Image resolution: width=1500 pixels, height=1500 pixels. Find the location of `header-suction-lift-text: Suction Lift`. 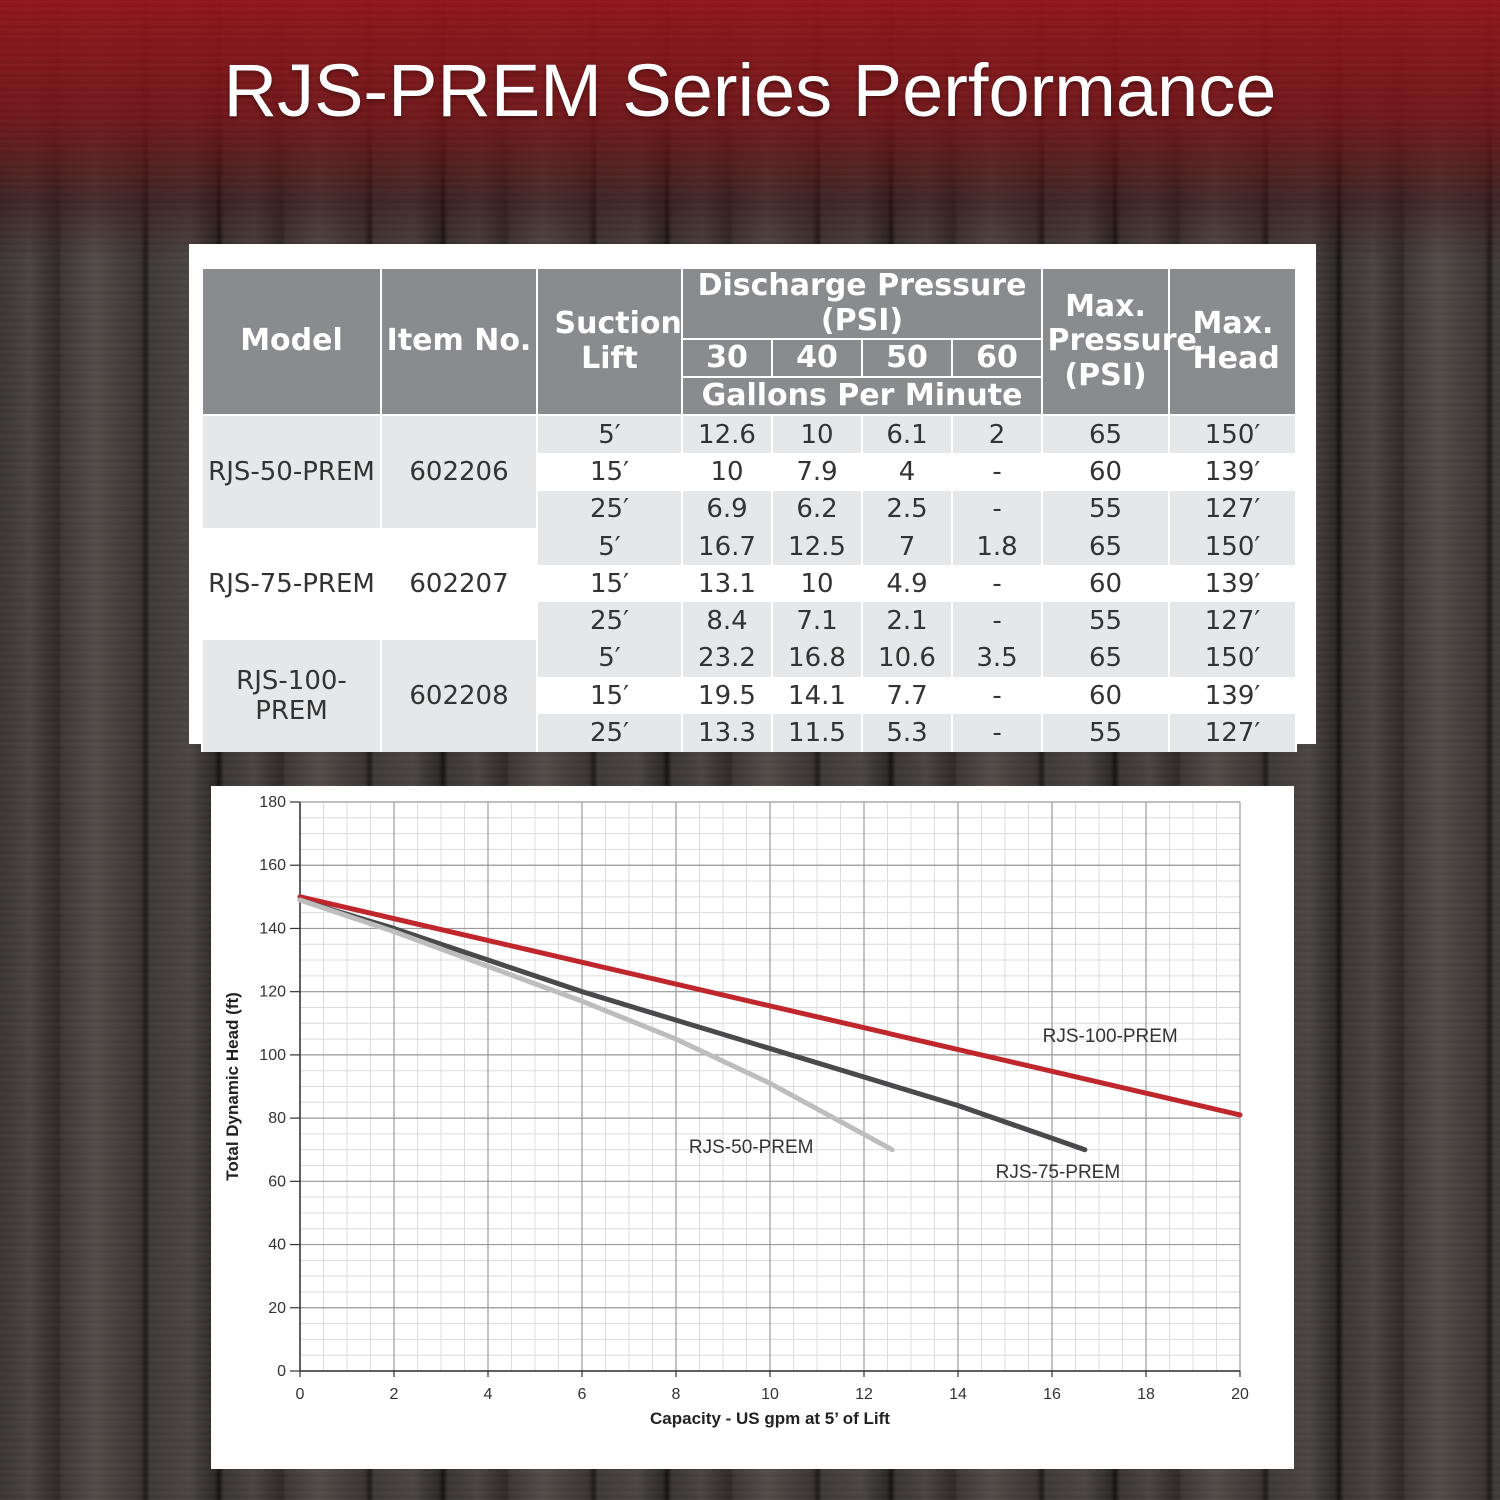

header-suction-lift-text: Suction Lift is located at coordinates (618, 341).